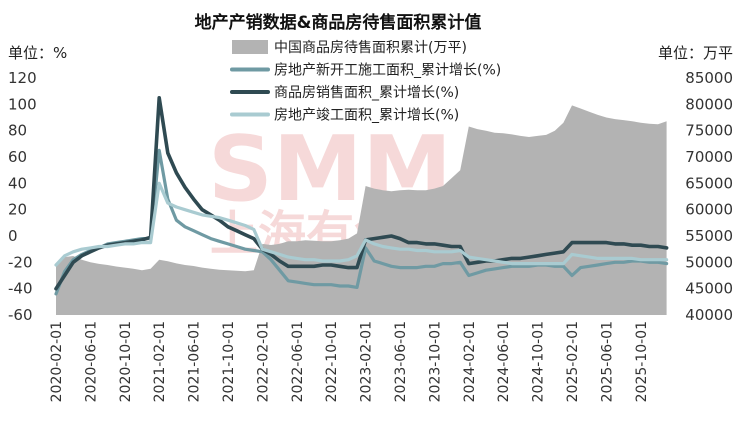 The width and height of the screenshot is (742, 434). I want to click on y-right-tick-label: 70000, so click(709, 157).